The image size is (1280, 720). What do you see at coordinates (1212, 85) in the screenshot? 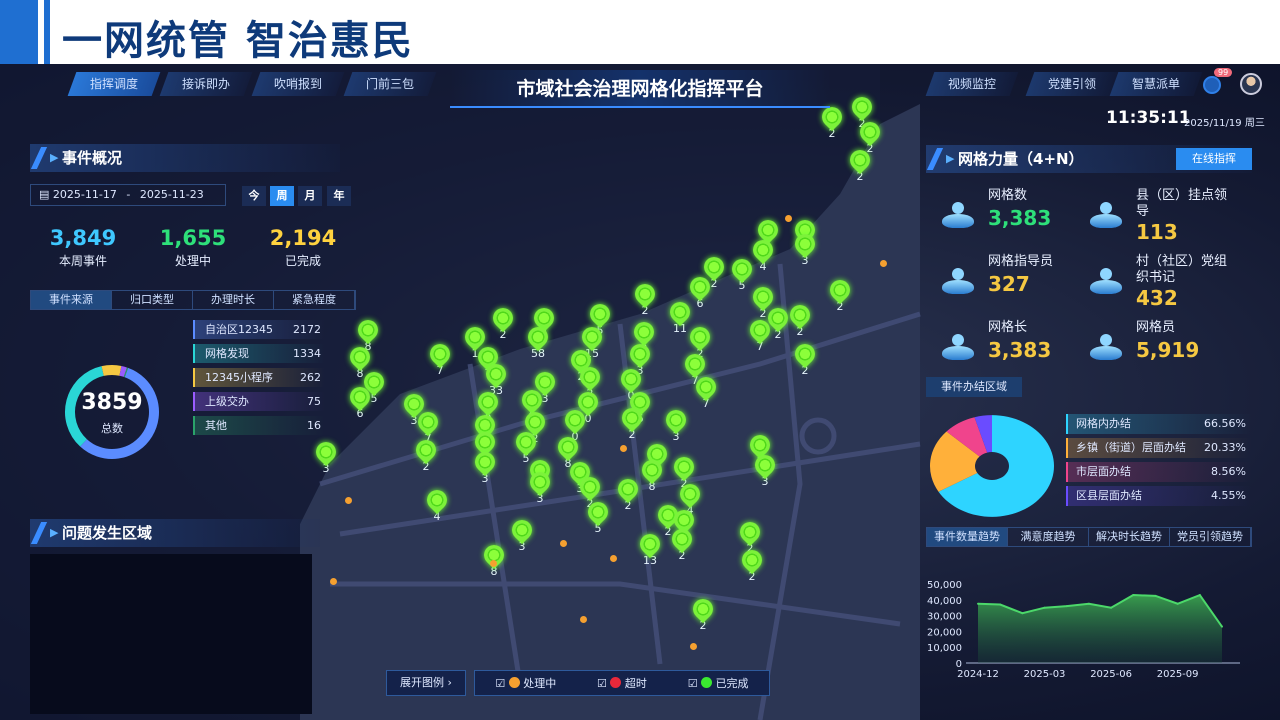
I see `bell-icon` at bounding box center [1212, 85].